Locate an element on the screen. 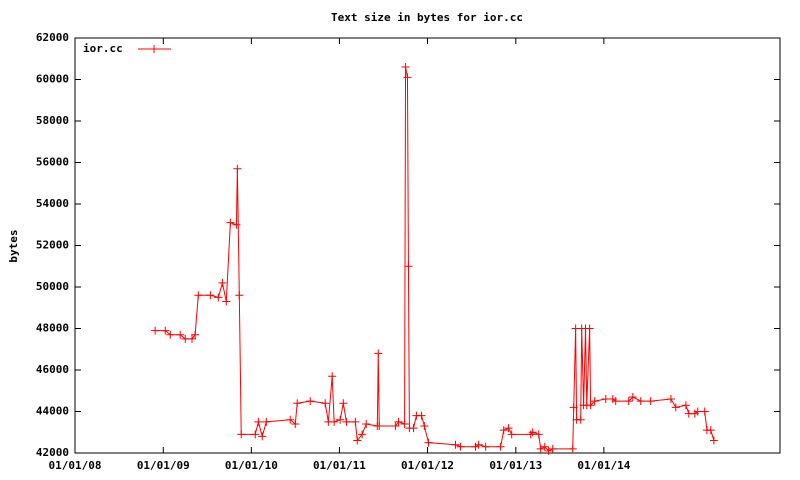 The height and width of the screenshot is (480, 800). legend-label: ior.cc is located at coordinates (103, 48).